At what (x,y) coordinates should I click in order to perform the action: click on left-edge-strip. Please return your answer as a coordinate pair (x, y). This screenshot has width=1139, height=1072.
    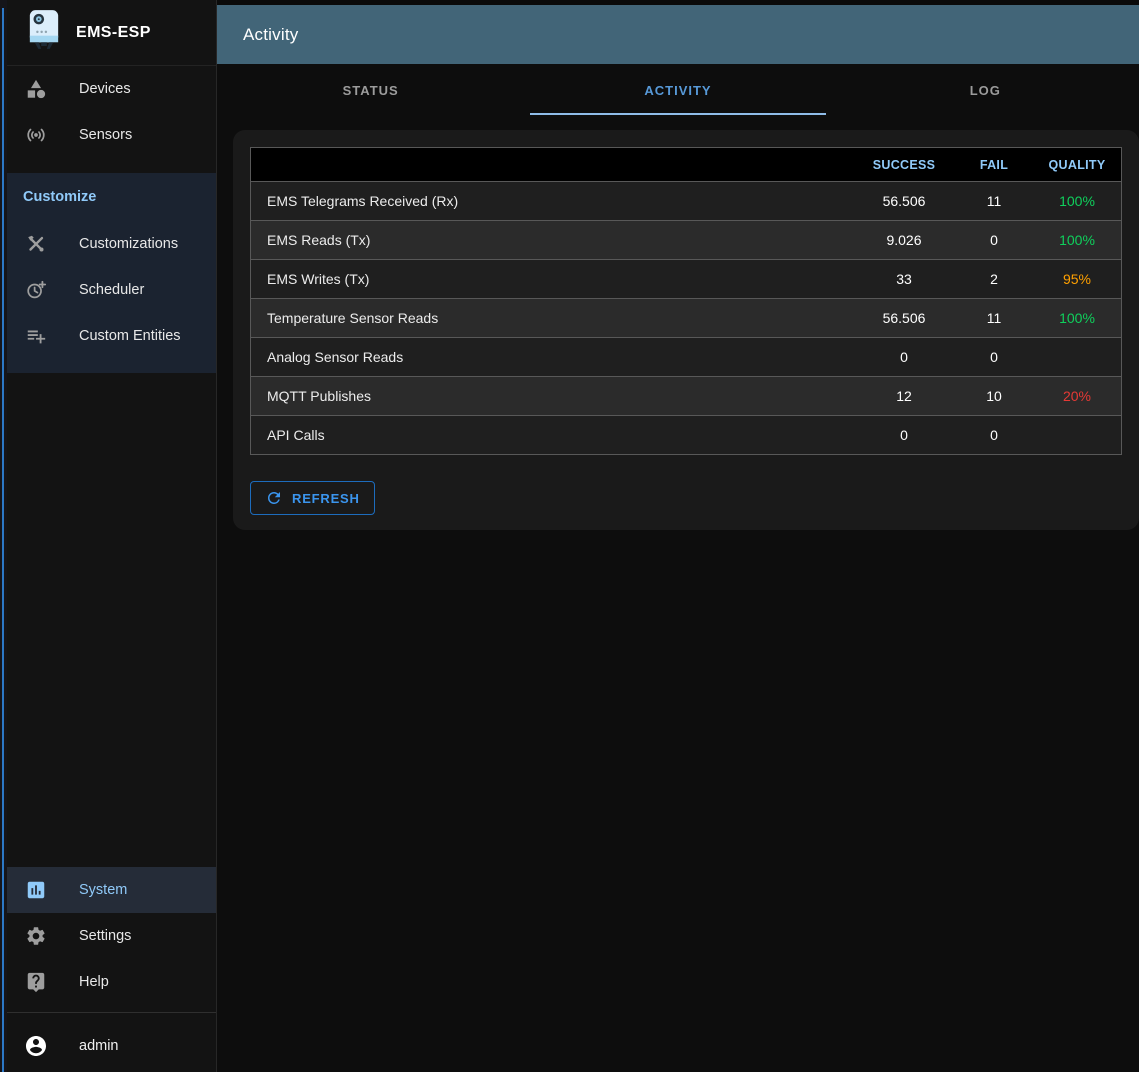
    Looking at the image, I should click on (3, 536).